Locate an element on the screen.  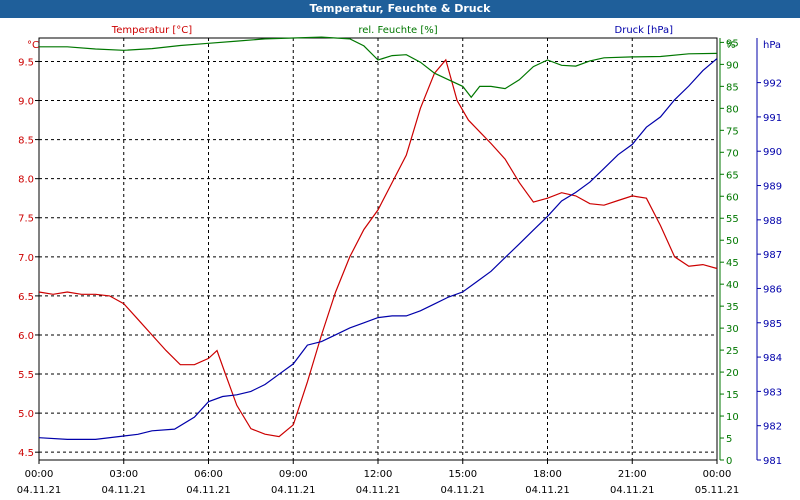
press-tick-label: 985 is located at coordinates (772, 324).